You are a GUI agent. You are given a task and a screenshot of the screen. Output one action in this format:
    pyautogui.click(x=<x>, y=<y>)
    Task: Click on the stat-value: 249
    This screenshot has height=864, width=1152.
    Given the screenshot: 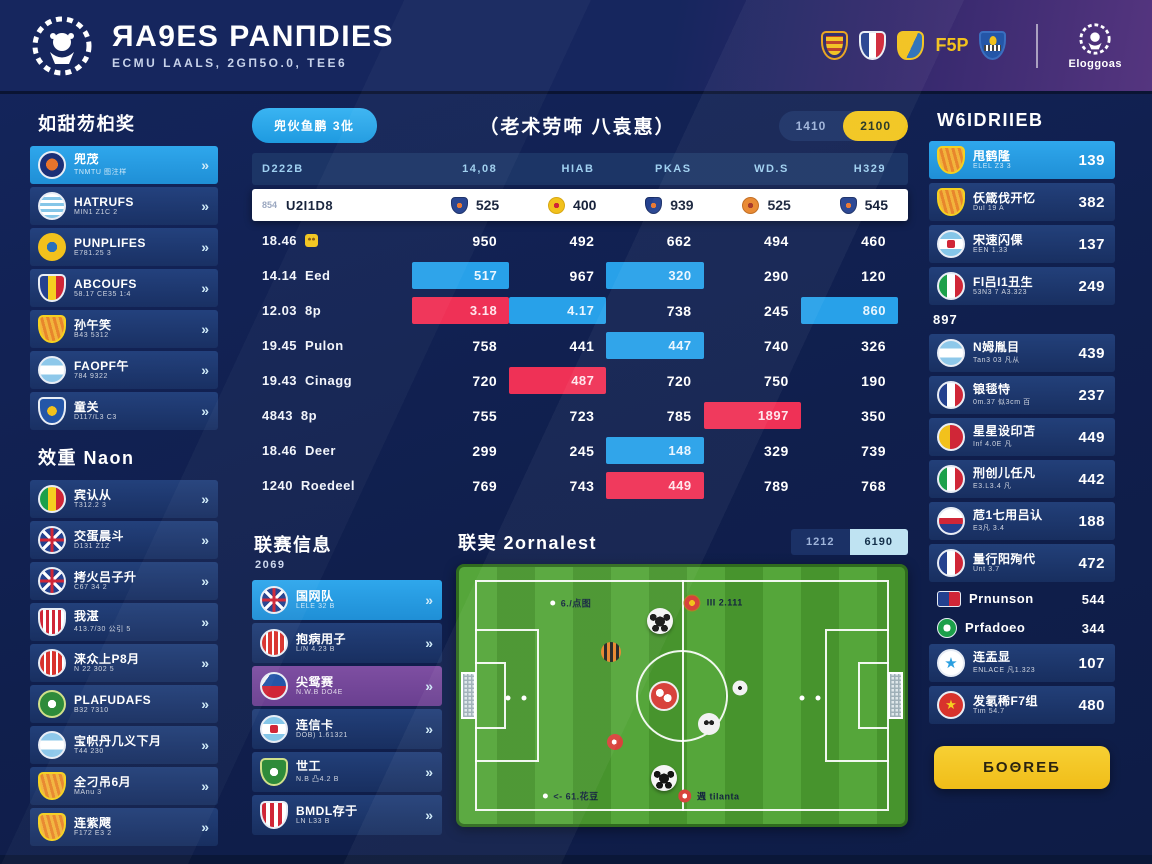 What is the action you would take?
    pyautogui.click(x=1091, y=286)
    